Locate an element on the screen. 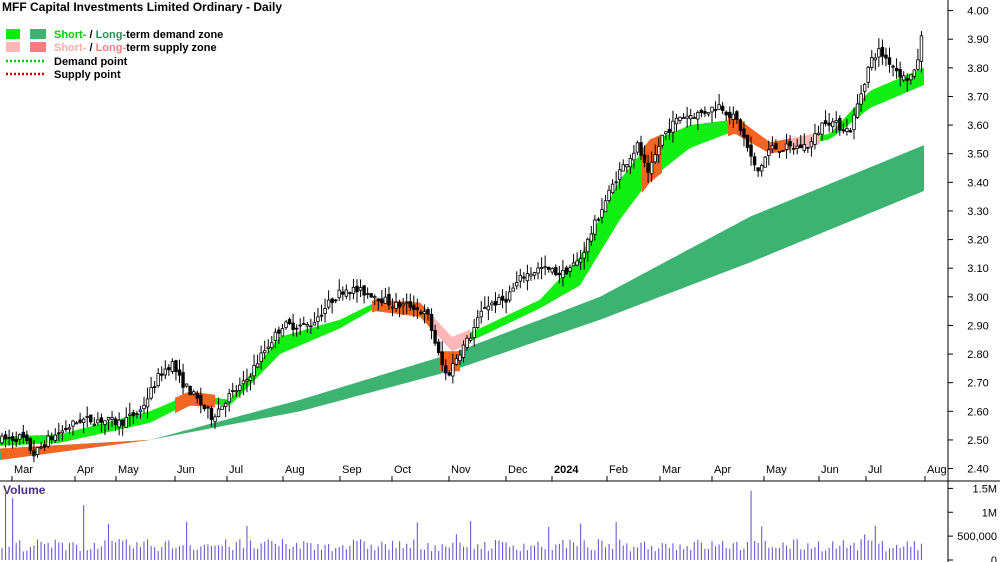 The height and width of the screenshot is (562, 1000). y-tick-label: 3.00 is located at coordinates (977, 298).